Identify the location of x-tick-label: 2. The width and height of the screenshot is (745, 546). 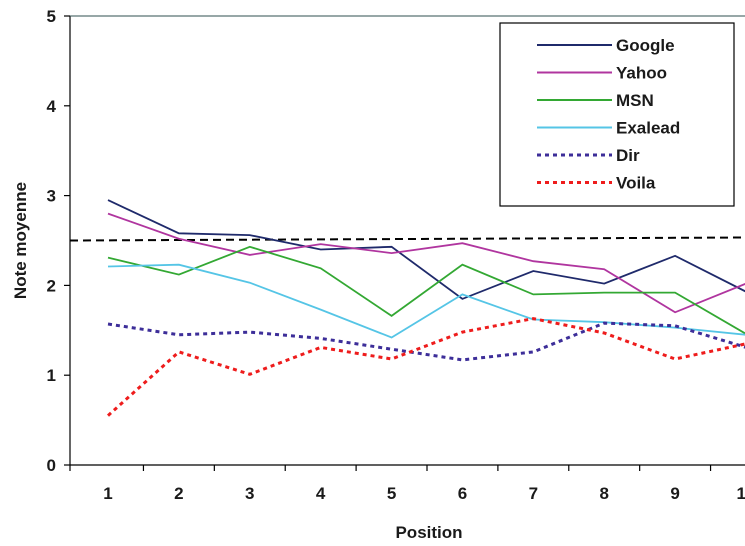
(178, 493).